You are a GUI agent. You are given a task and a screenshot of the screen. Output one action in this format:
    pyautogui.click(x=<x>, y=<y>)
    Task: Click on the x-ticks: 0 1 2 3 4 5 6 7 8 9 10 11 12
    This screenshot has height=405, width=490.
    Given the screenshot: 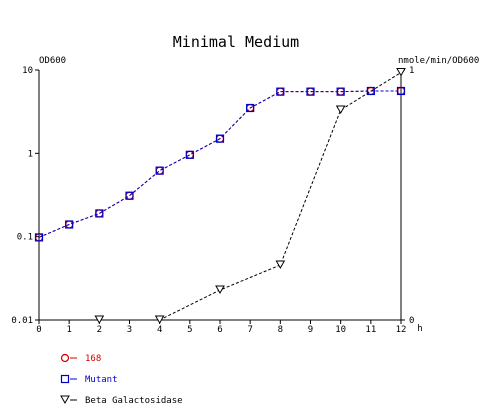 What is the action you would take?
    pyautogui.click(x=221, y=327)
    